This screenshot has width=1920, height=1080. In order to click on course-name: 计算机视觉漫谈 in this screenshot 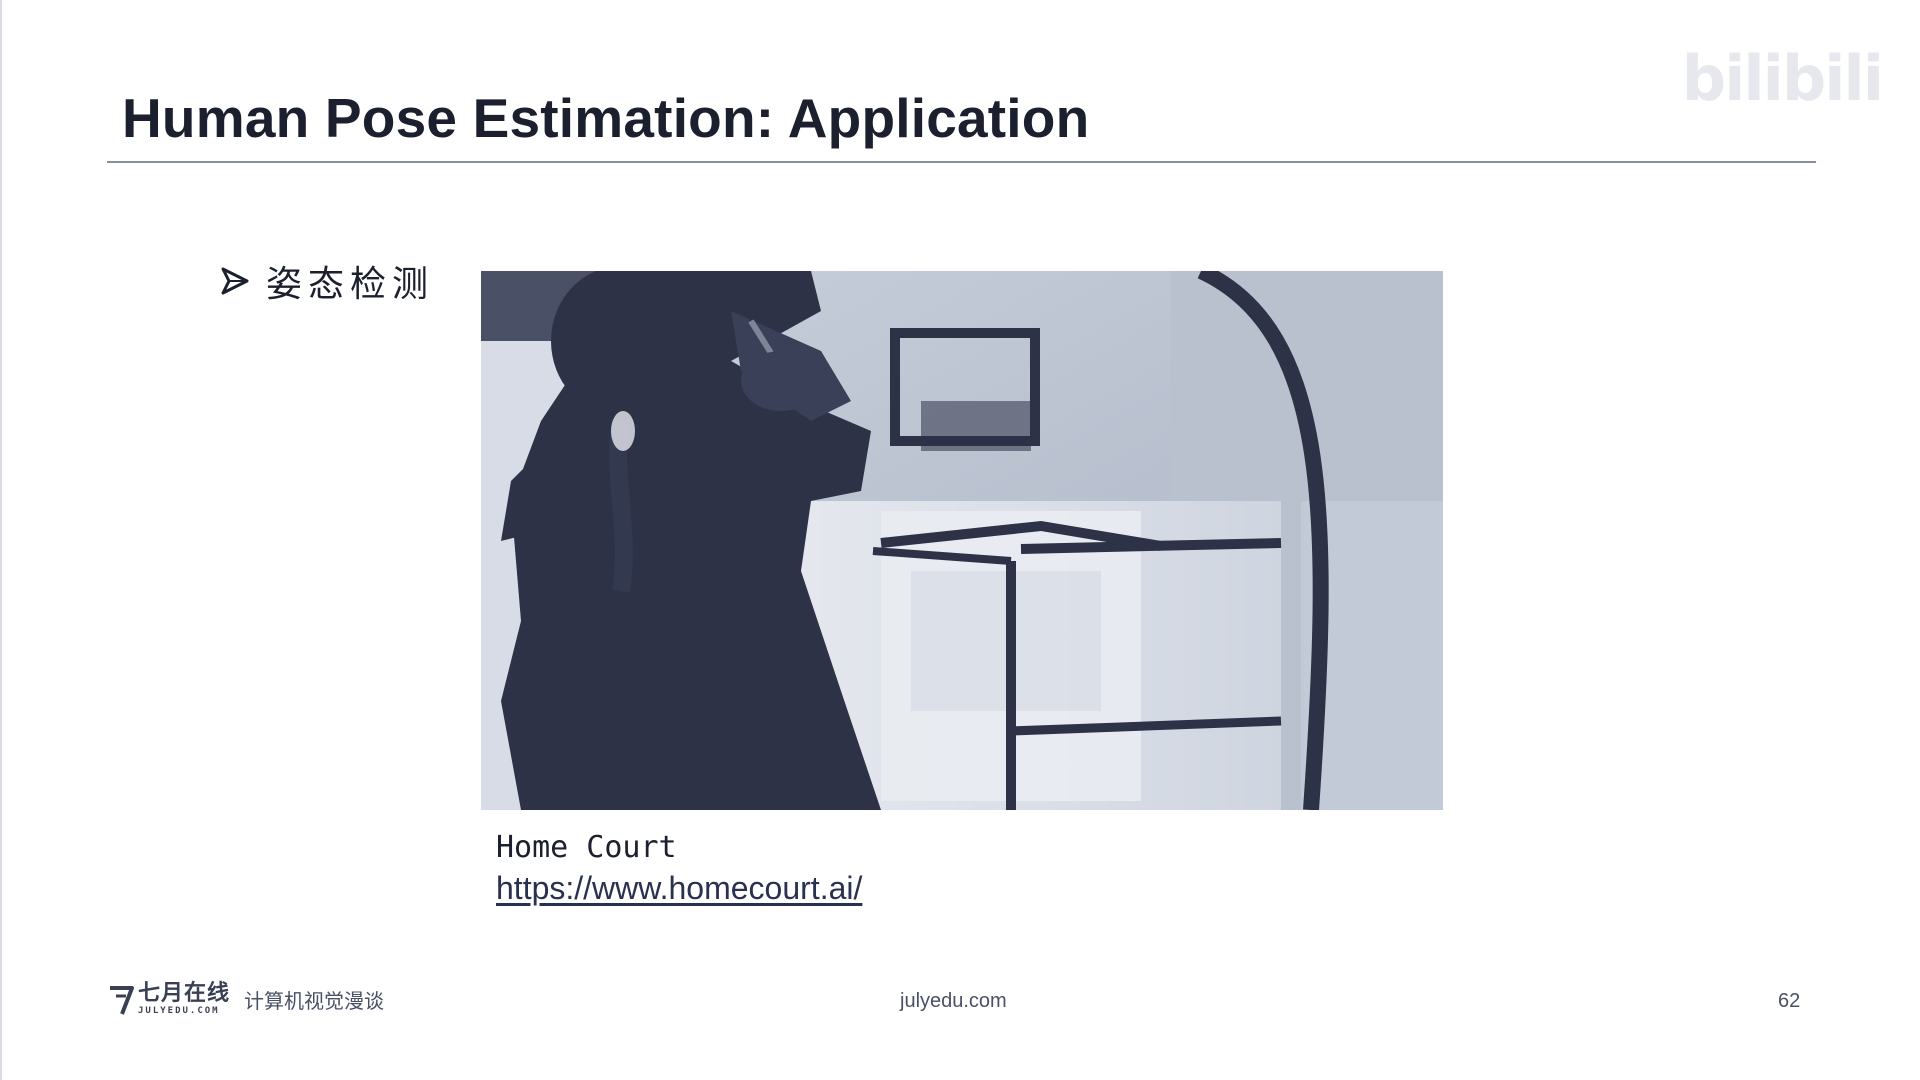, I will do `click(314, 1001)`.